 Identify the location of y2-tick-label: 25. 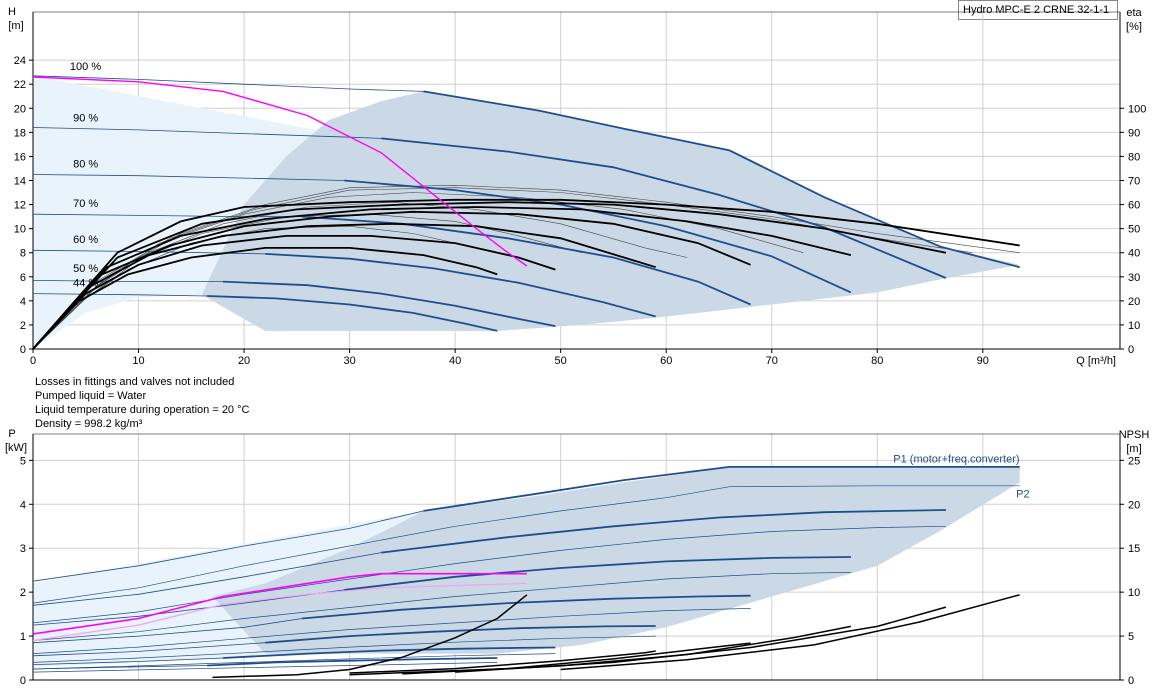
(1134, 461).